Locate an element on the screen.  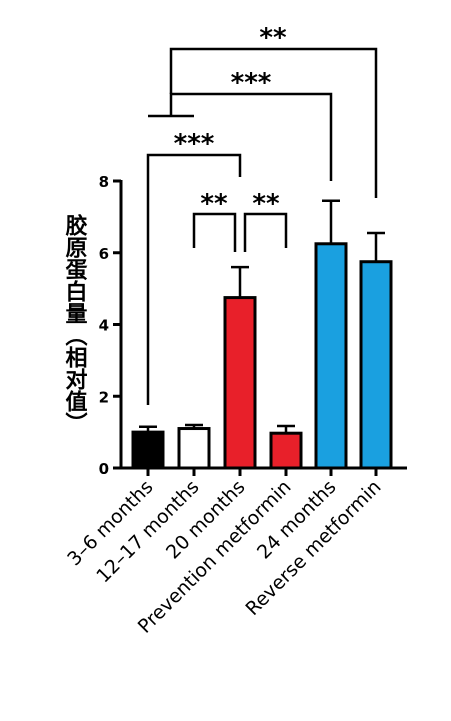
bracket-group-vs-reverse is located at coordinates (273, 122).